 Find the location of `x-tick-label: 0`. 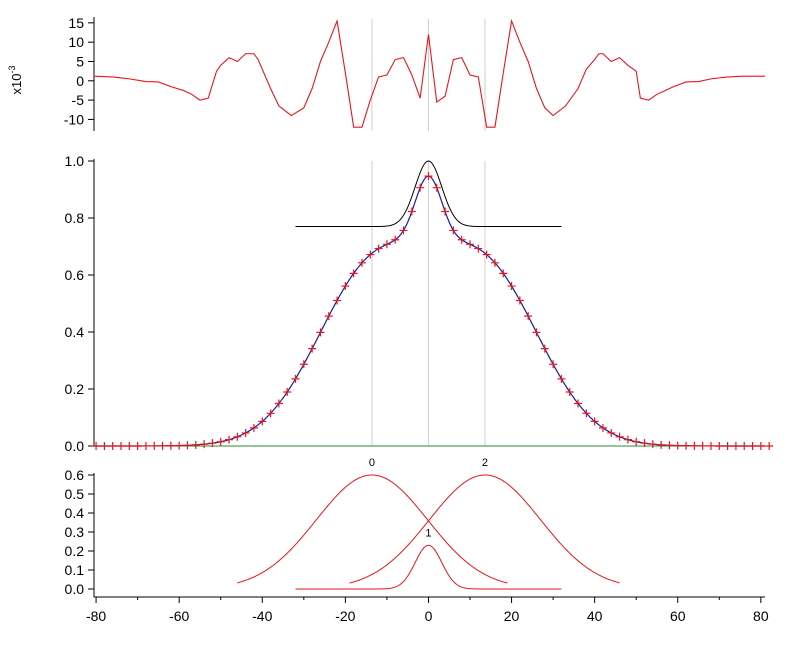

x-tick-label: 0 is located at coordinates (429, 616).